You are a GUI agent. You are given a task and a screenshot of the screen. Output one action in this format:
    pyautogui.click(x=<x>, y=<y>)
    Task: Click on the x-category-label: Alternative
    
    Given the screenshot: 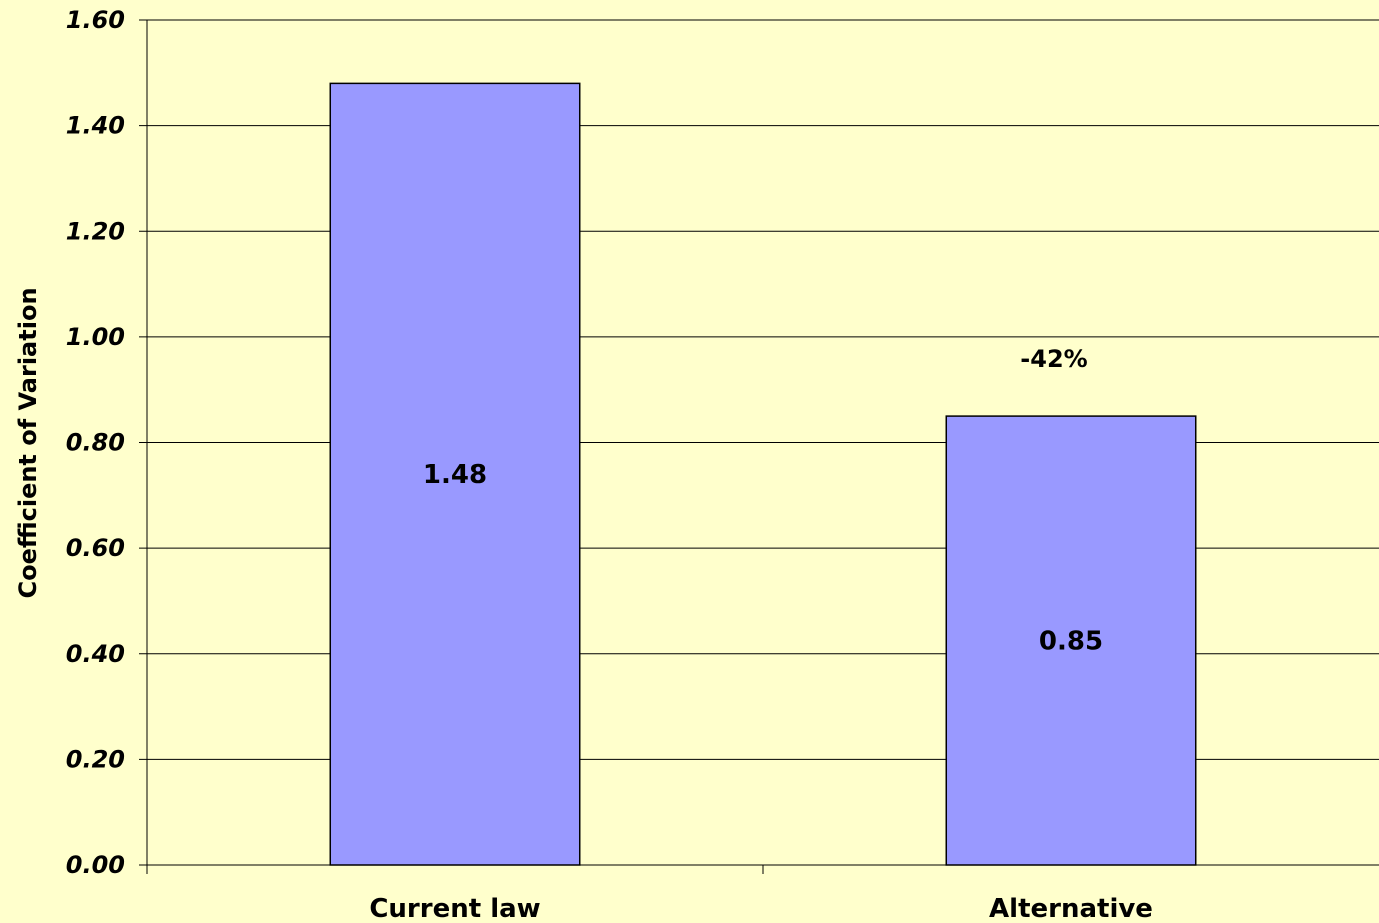 What is the action you would take?
    pyautogui.click(x=1071, y=908)
    